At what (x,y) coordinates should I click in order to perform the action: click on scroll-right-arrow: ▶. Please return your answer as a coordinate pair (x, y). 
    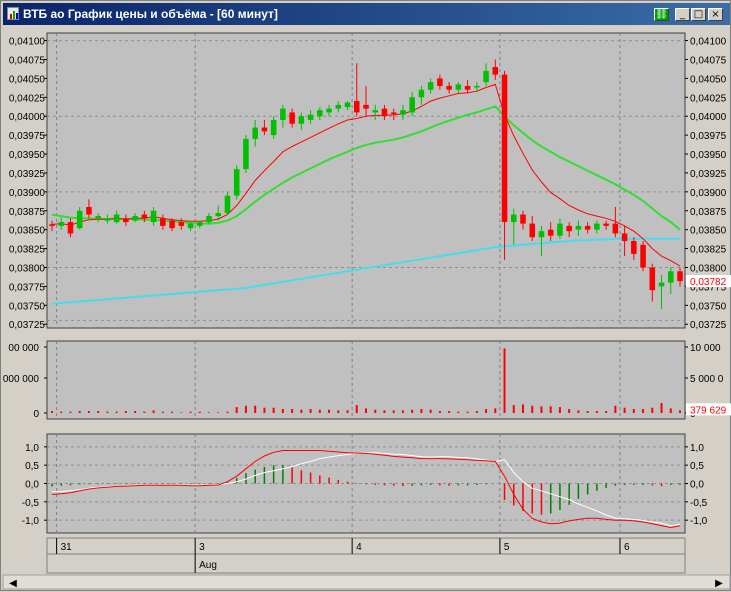
    Looking at the image, I should click on (719, 583).